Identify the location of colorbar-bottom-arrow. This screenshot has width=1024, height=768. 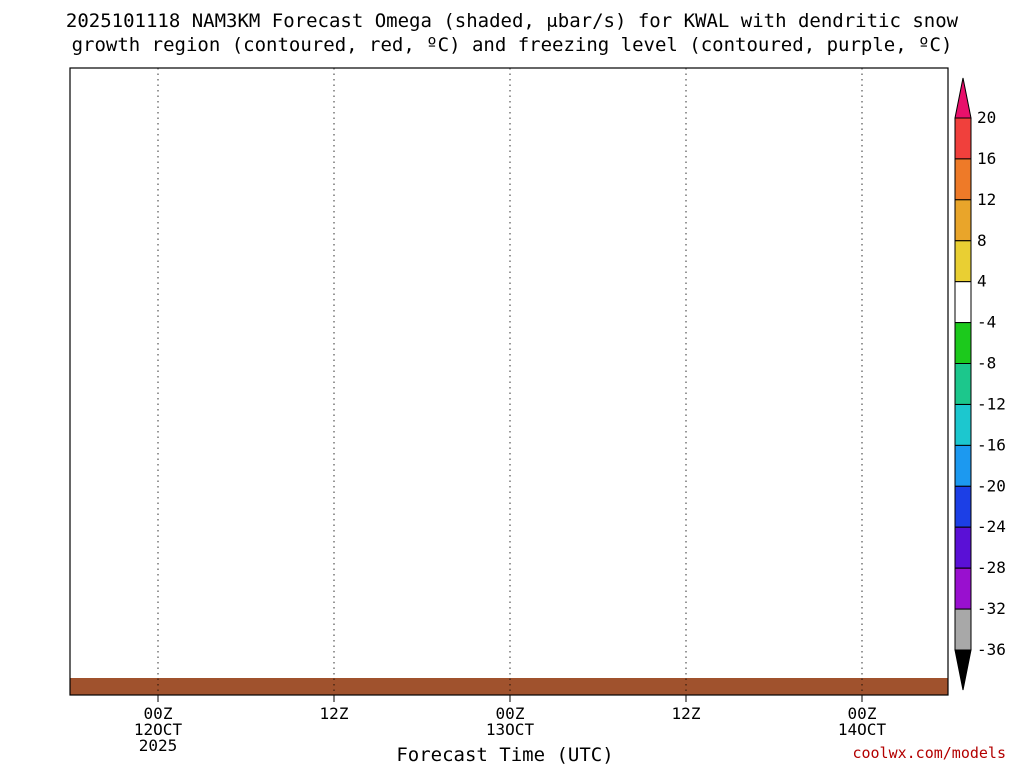
(963, 670).